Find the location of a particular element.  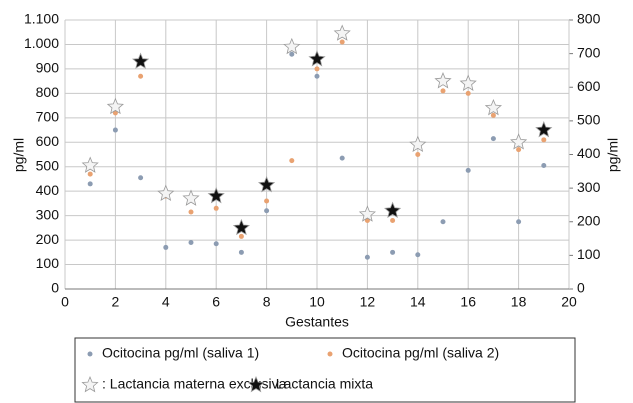

y2-tick-label: 700 is located at coordinates (589, 52).